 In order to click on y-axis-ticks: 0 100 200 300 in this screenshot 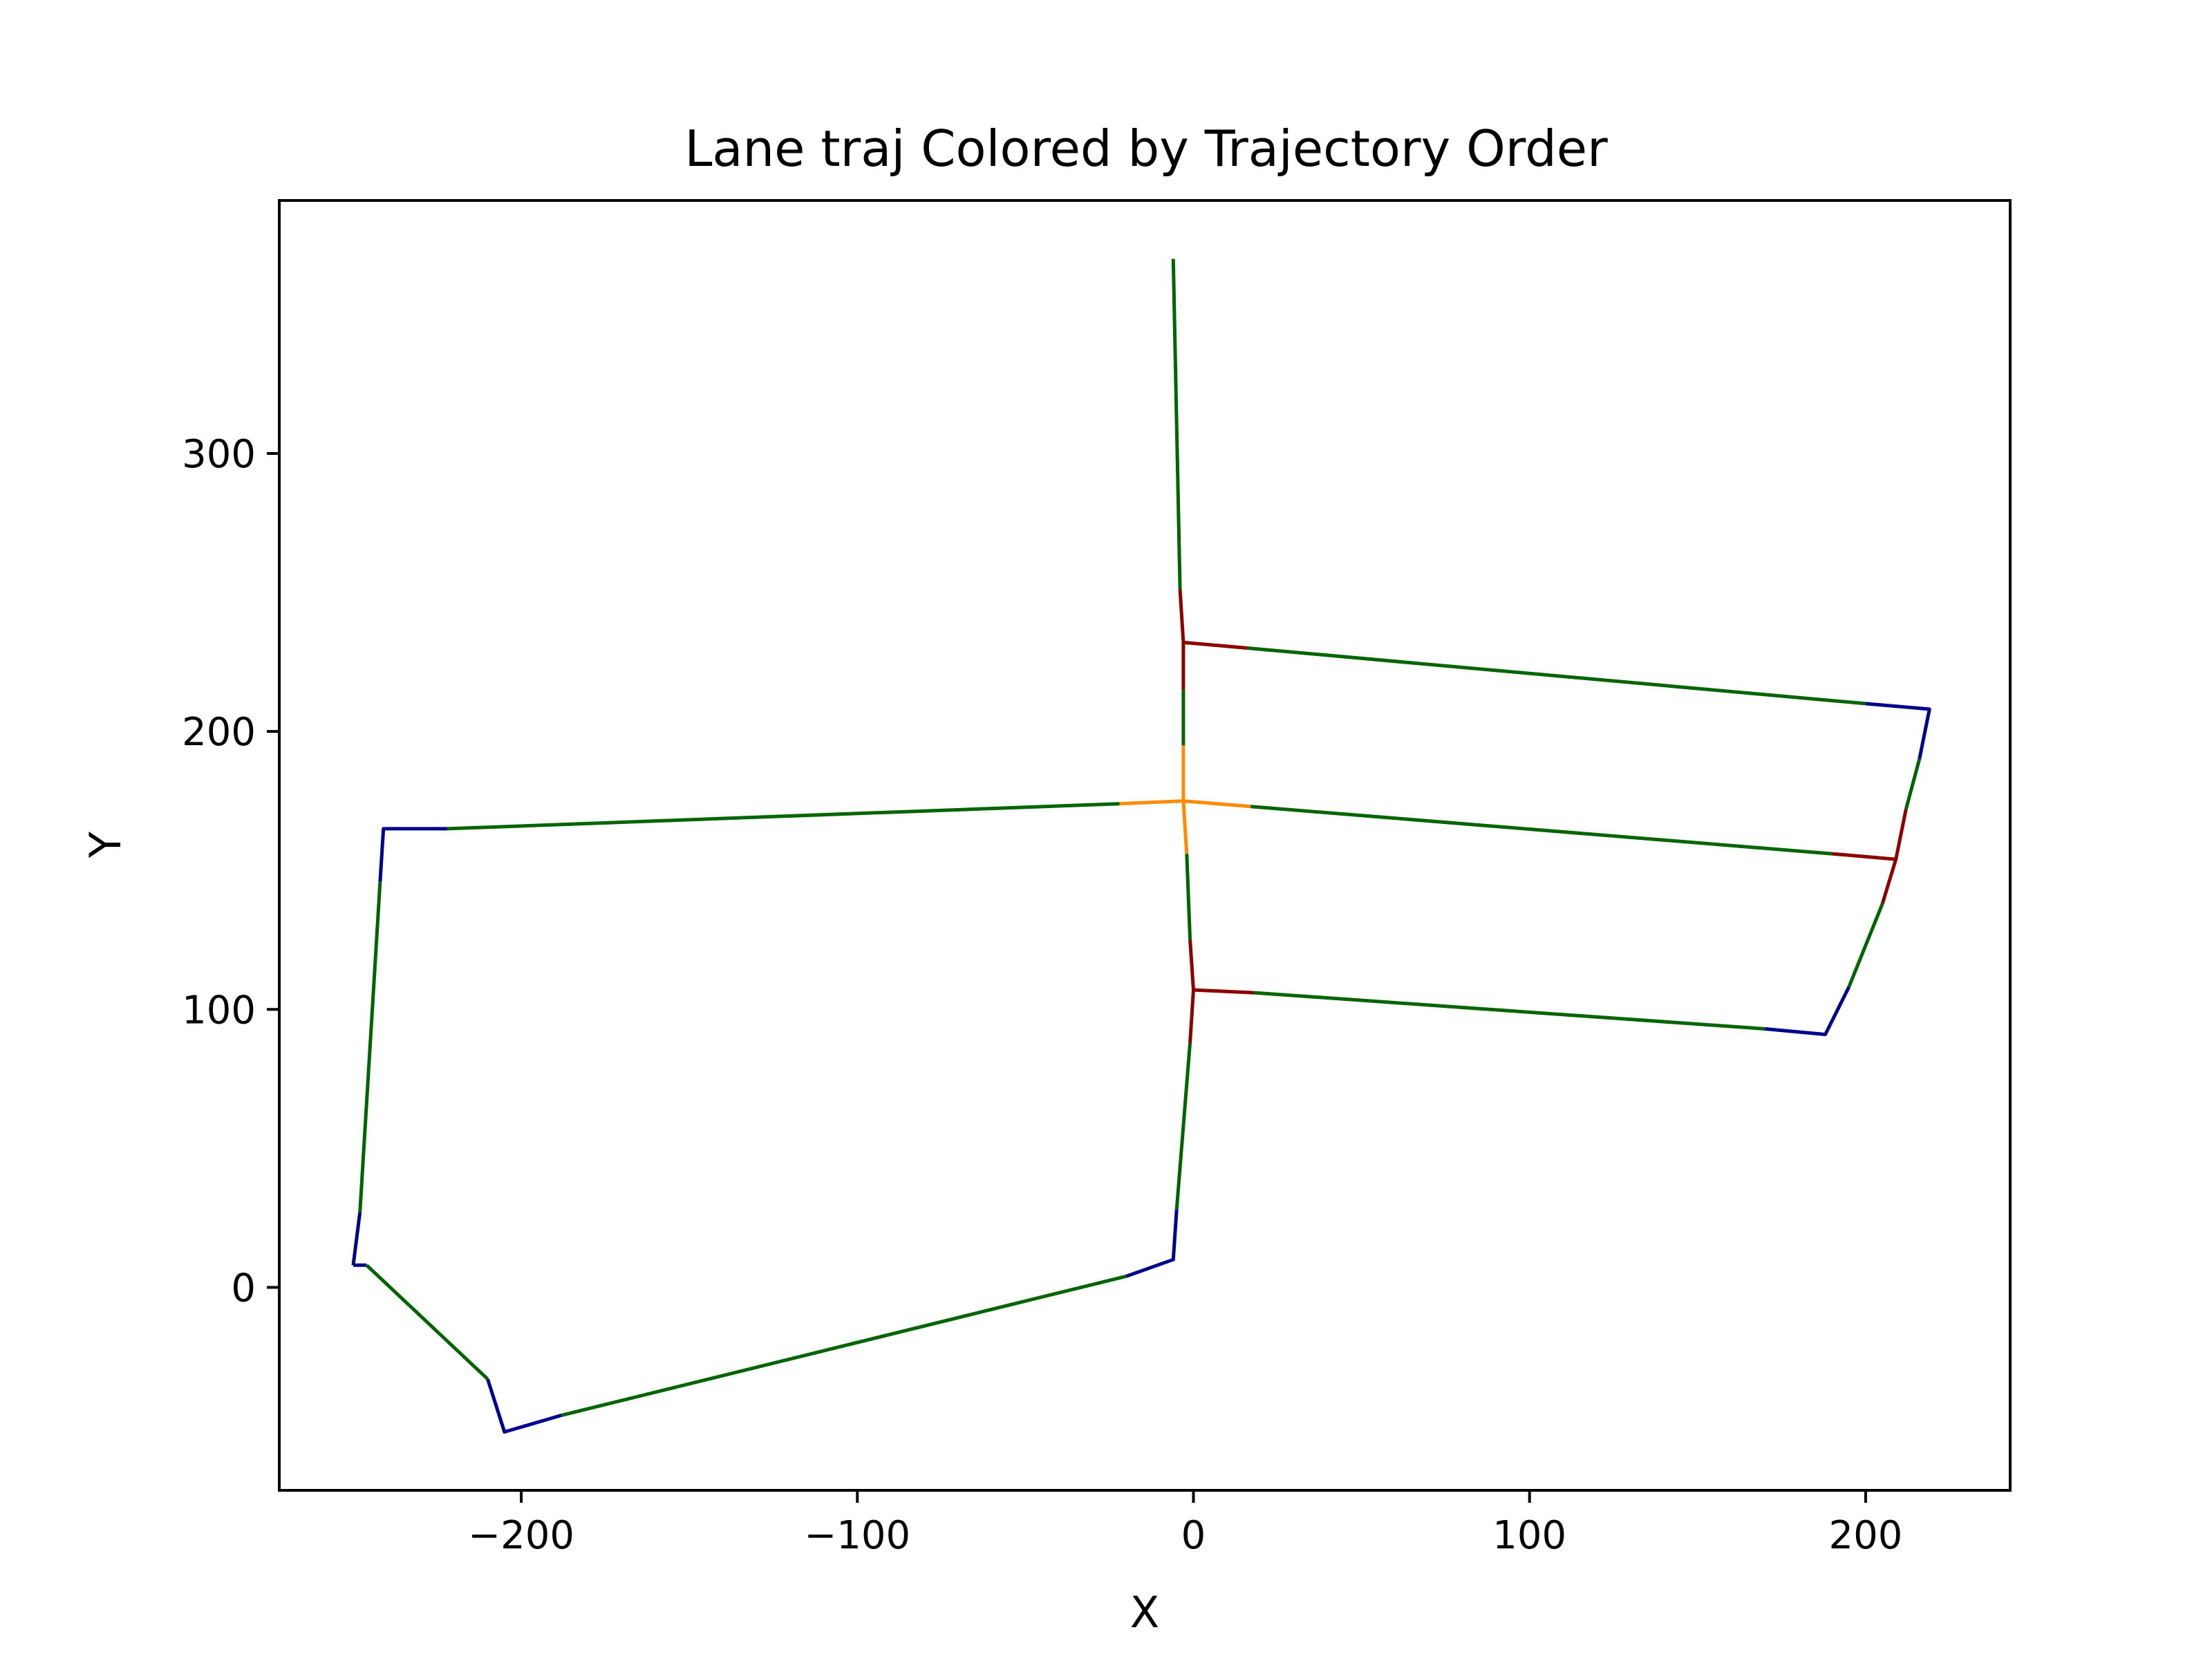, I will do `click(231, 871)`.